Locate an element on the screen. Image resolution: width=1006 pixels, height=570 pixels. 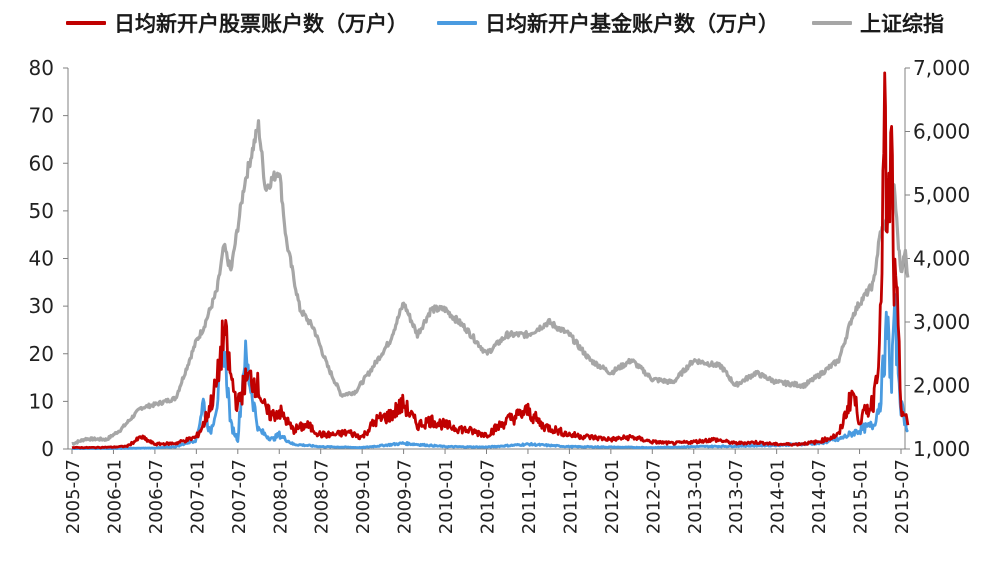
x-tick-label: 2010-01 is located at coordinates (446, 496).